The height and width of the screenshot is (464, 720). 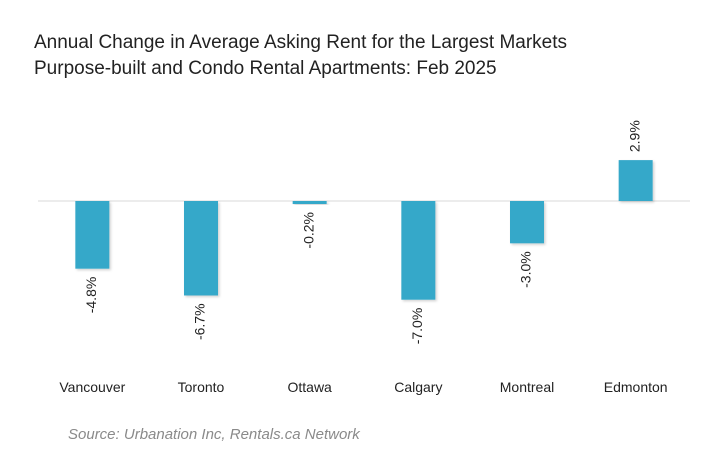 What do you see at coordinates (91, 295) in the screenshot?
I see `data-label-vancouver: -4.8%` at bounding box center [91, 295].